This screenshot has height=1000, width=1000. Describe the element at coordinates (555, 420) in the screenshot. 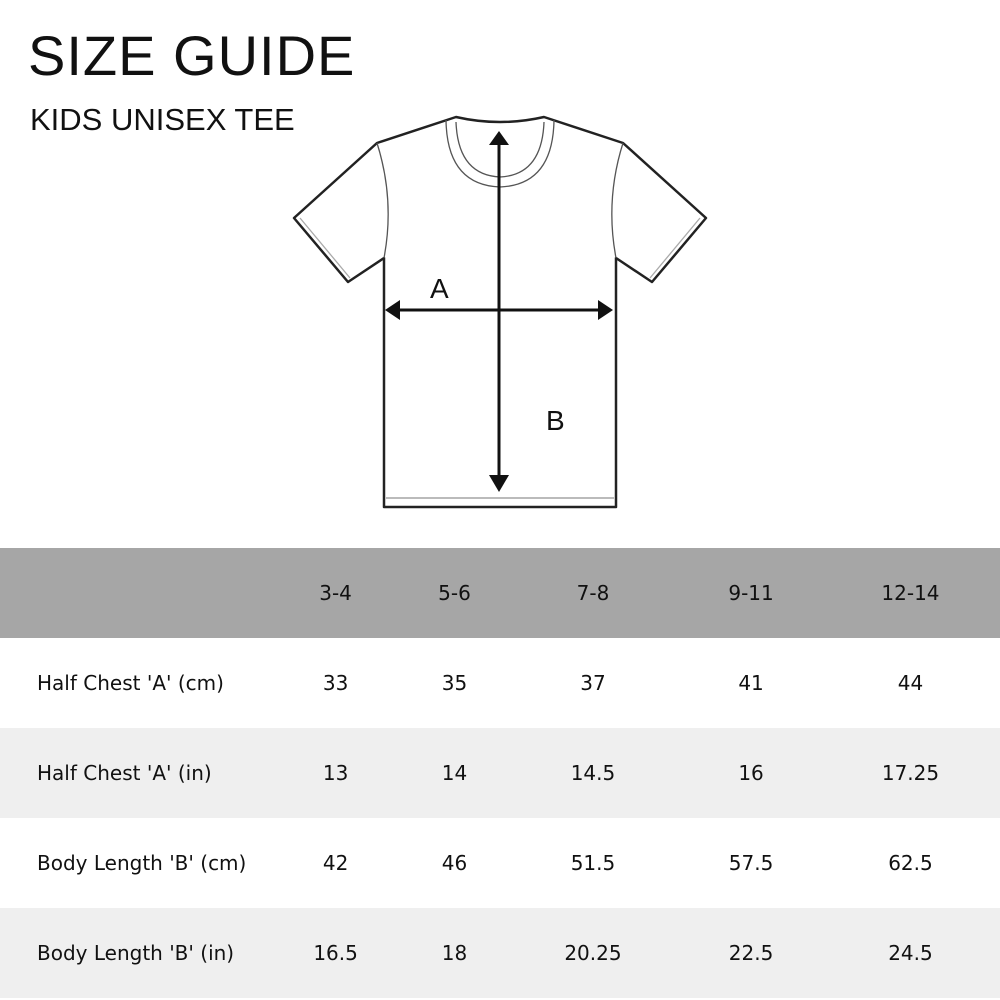

I see `label-b: B` at that location.